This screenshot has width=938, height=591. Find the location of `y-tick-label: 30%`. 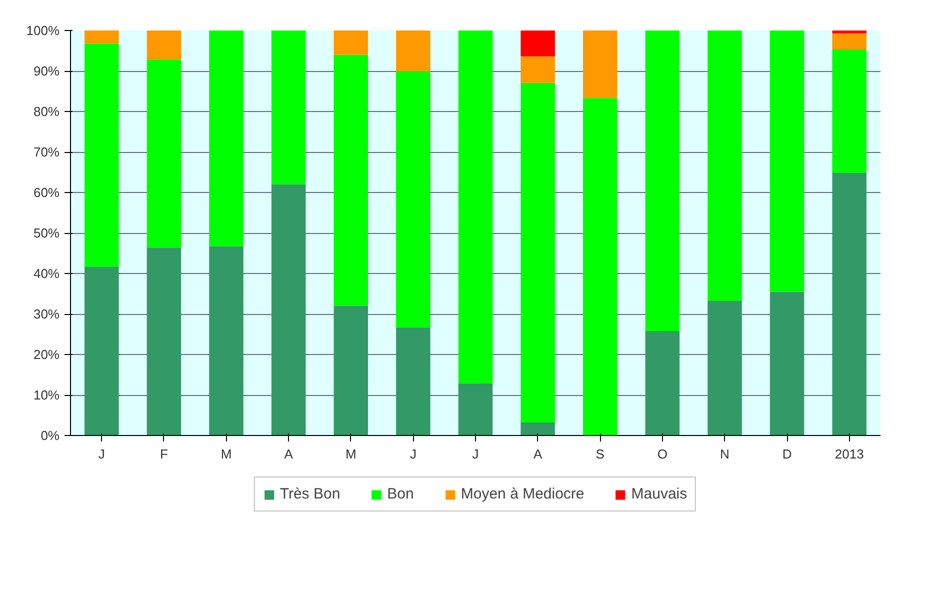

y-tick-label: 30% is located at coordinates (46, 314).